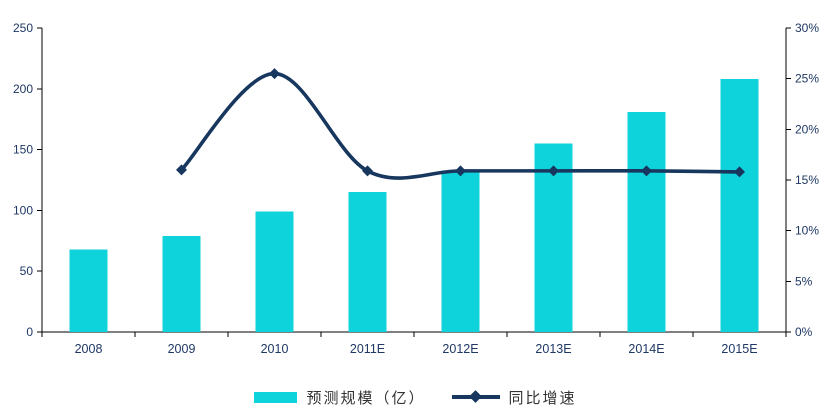 This screenshot has height=417, width=831. Describe the element at coordinates (29, 332) in the screenshot. I see `left-axis-tick-label: 0` at that location.